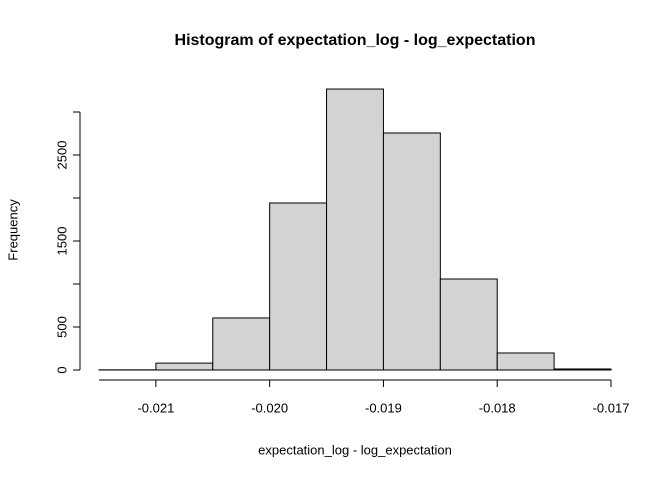 This screenshot has width=672, height=480. What do you see at coordinates (61, 241) in the screenshot?
I see `y-tick-label: 1500` at bounding box center [61, 241].